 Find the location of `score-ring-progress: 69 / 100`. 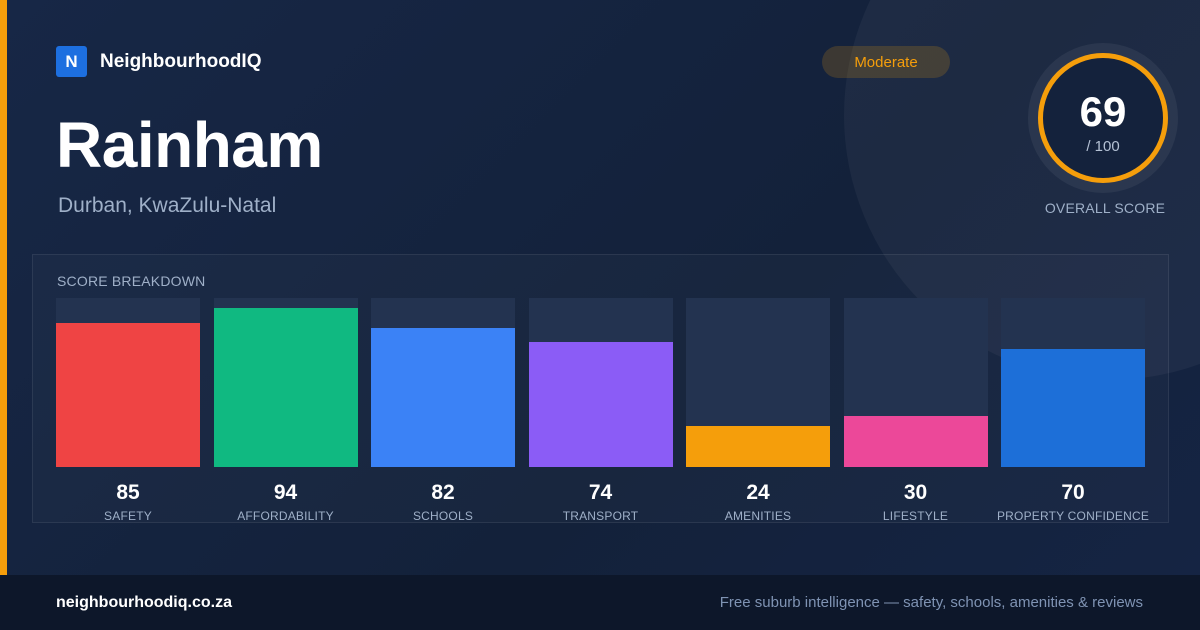

score-ring-progress: 69 / 100 is located at coordinates (1103, 118).